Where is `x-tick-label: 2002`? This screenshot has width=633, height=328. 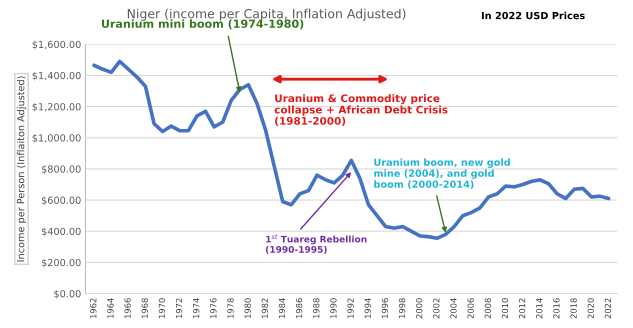 x-tick-label: 2002 is located at coordinates (436, 308).